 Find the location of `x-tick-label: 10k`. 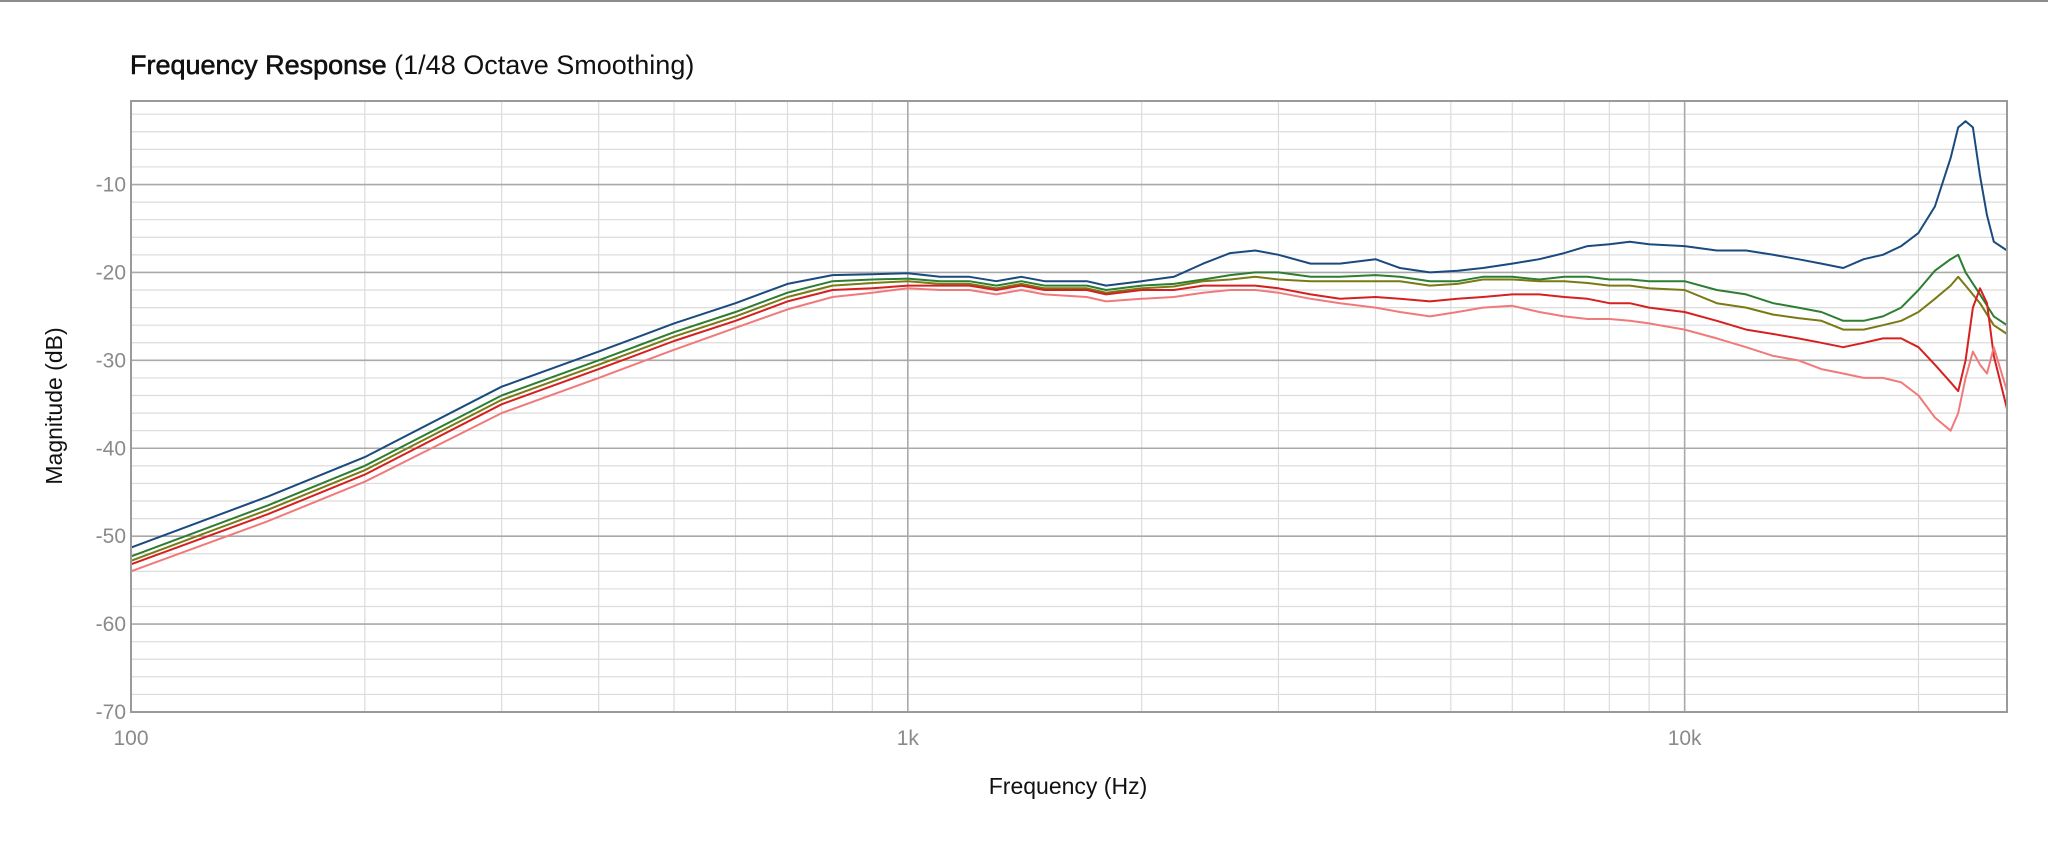

x-tick-label: 10k is located at coordinates (1685, 738).